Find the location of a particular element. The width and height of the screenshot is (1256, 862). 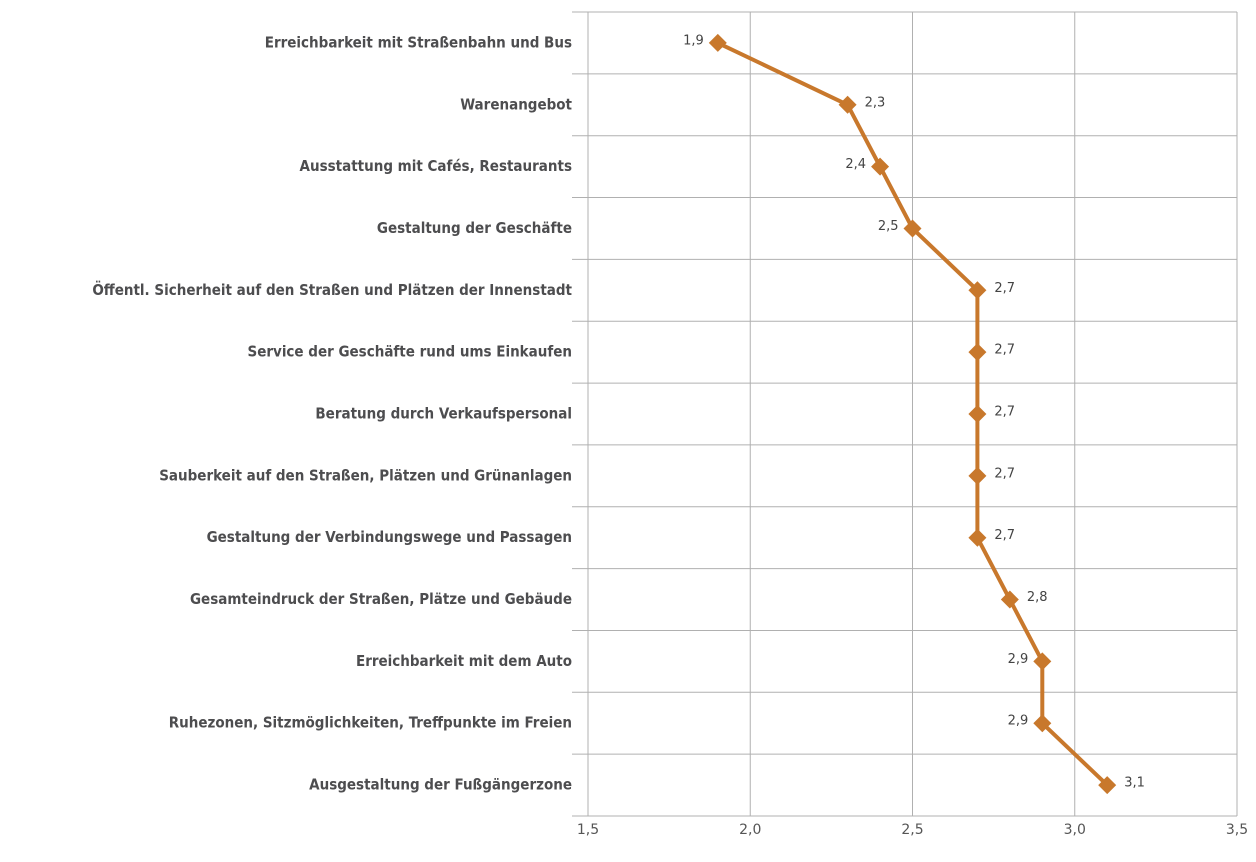

category-label: Gestaltung der Geschäfte is located at coordinates (474, 228).